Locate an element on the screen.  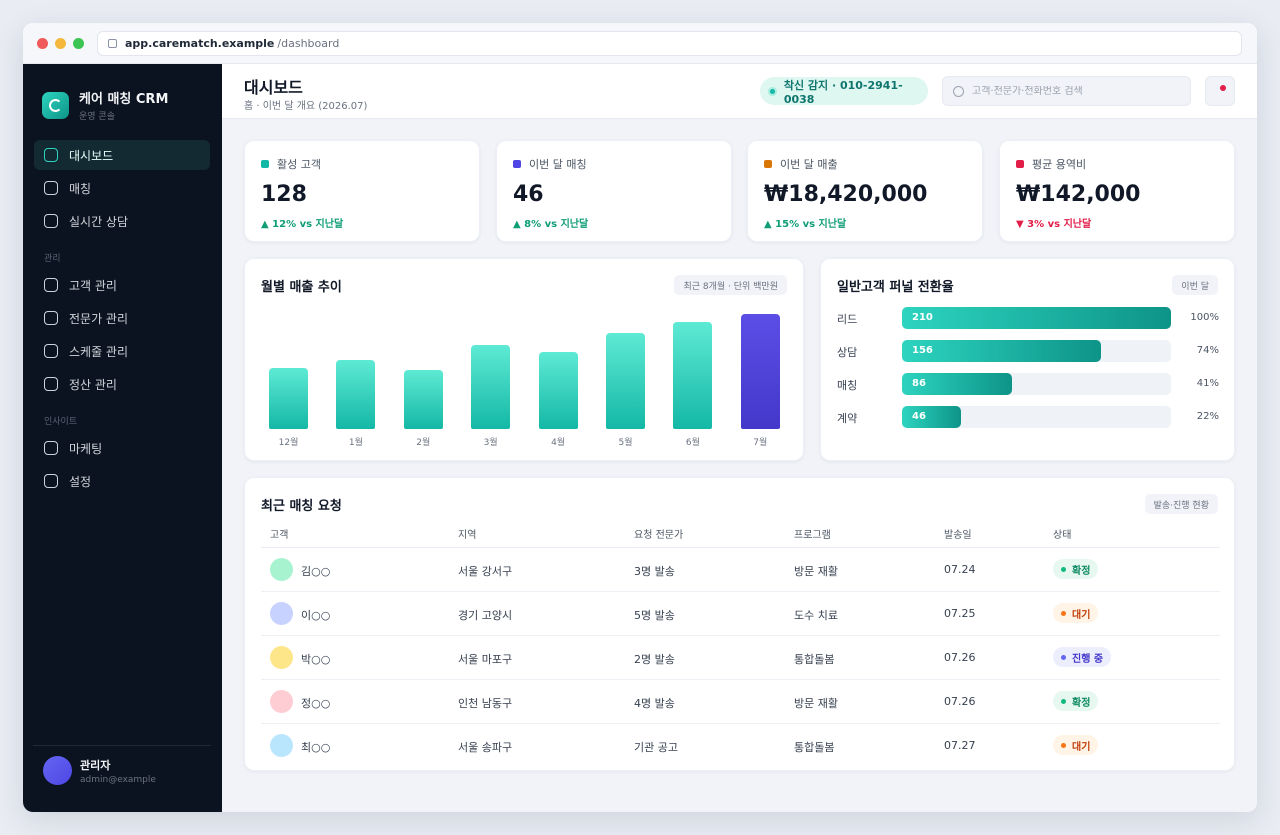
table-row: 김○○ 서울 강서구 3명 발송 방문 재활 07.24 확정 is located at coordinates (740, 570).